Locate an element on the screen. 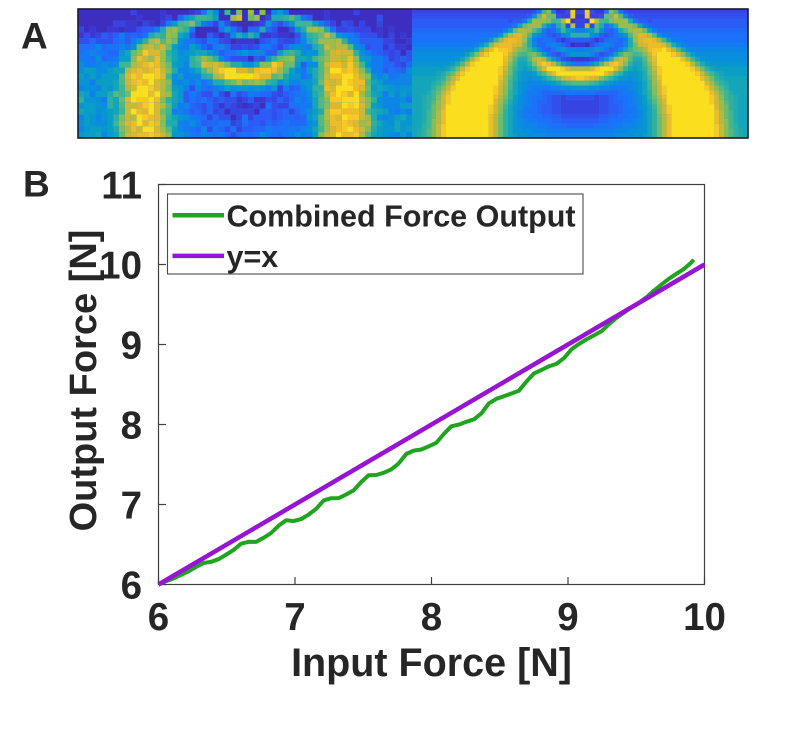 The width and height of the screenshot is (788, 730). svg-text: Output Force [N] is located at coordinates (84, 381).